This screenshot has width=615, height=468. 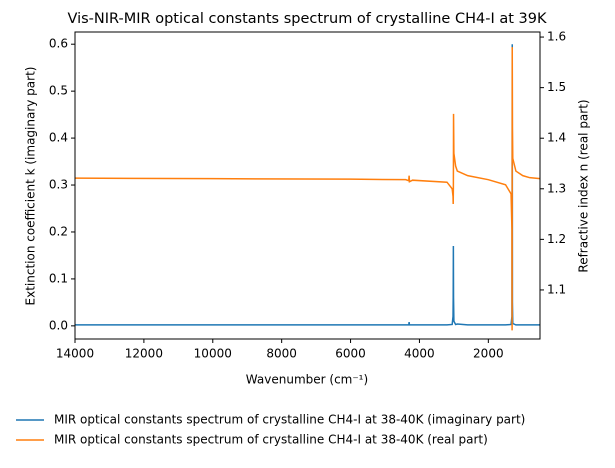 What do you see at coordinates (488, 354) in the screenshot?
I see `x-tick-label: 2000` at bounding box center [488, 354].